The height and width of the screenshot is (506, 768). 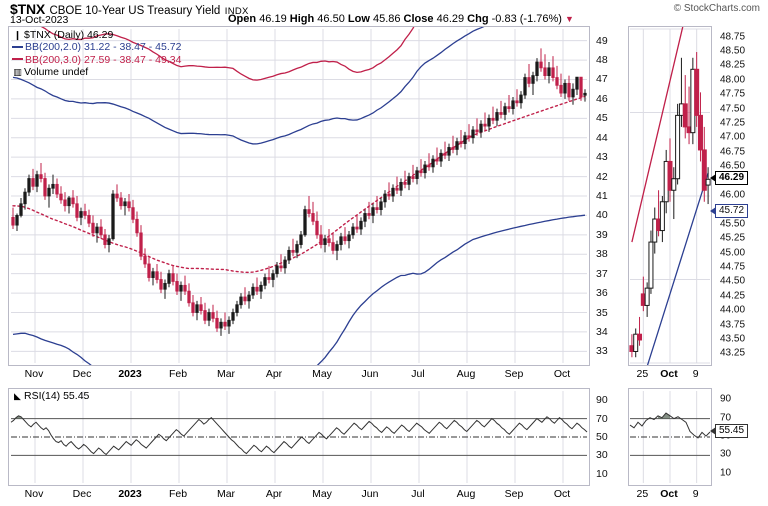 I want to click on zoom-rsi-y-tick-label: 30, so click(x=726, y=454).